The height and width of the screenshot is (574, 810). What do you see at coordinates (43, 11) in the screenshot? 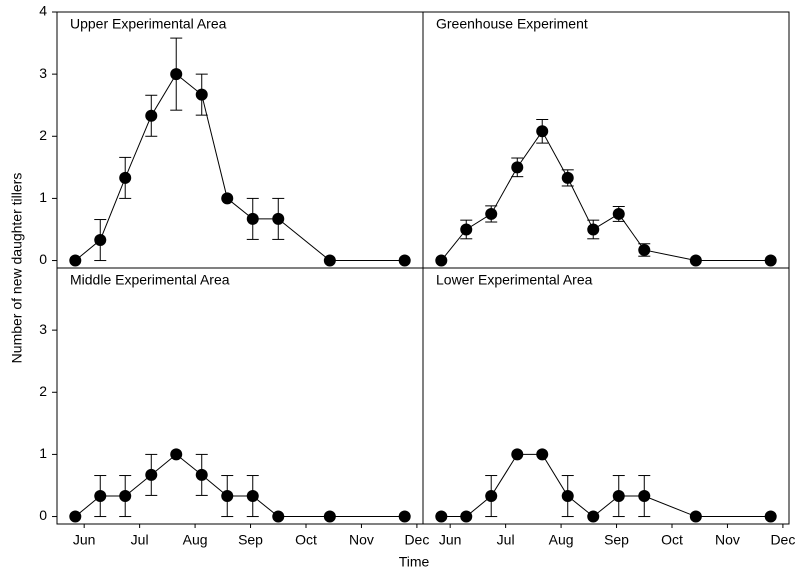
I see `y-tick-label: 4` at bounding box center [43, 11].